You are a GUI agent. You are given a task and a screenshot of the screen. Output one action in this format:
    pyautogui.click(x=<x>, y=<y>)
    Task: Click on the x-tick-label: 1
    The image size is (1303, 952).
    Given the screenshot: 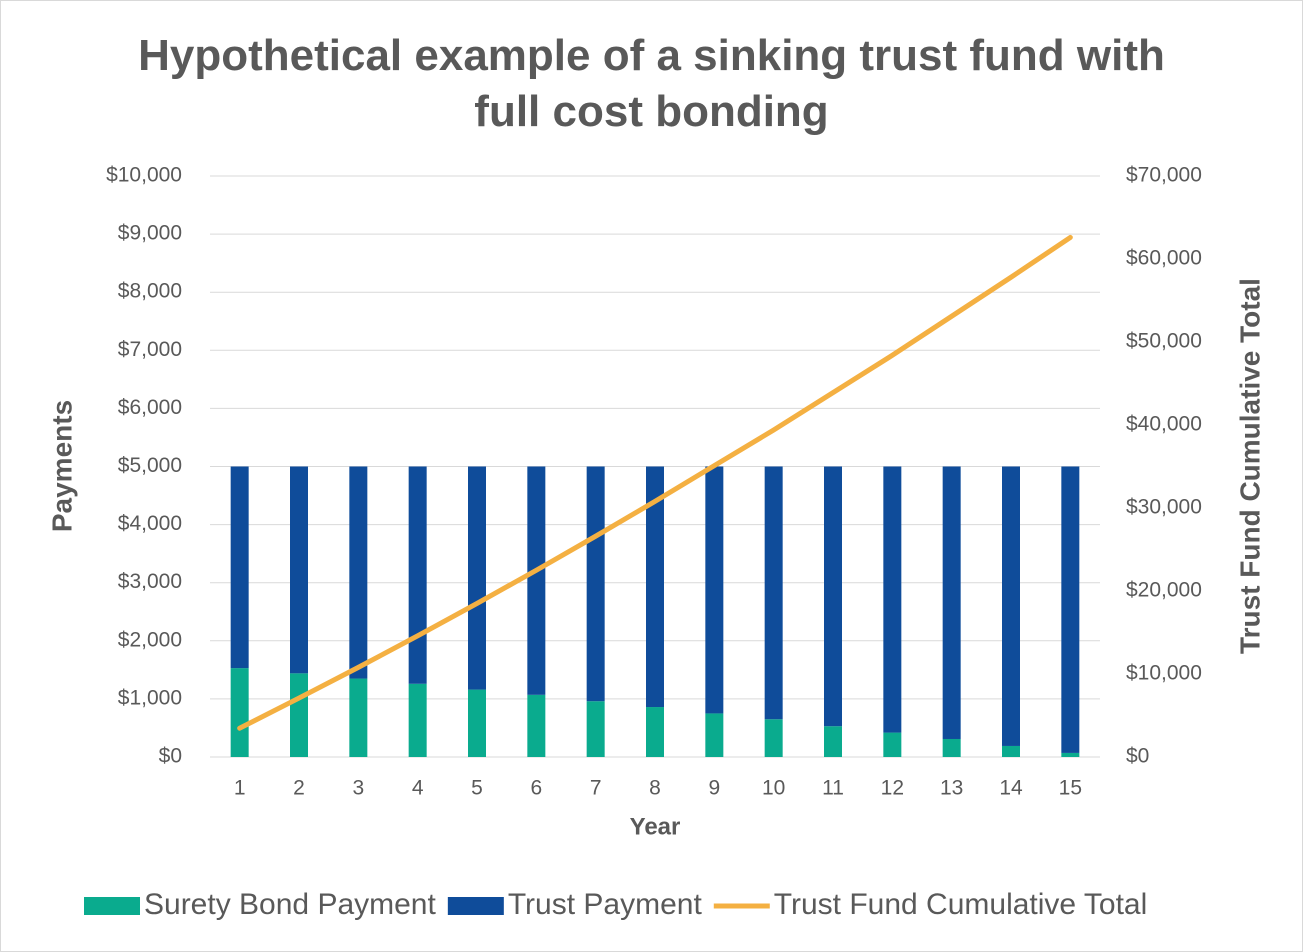 What is the action you would take?
    pyautogui.click(x=240, y=788)
    